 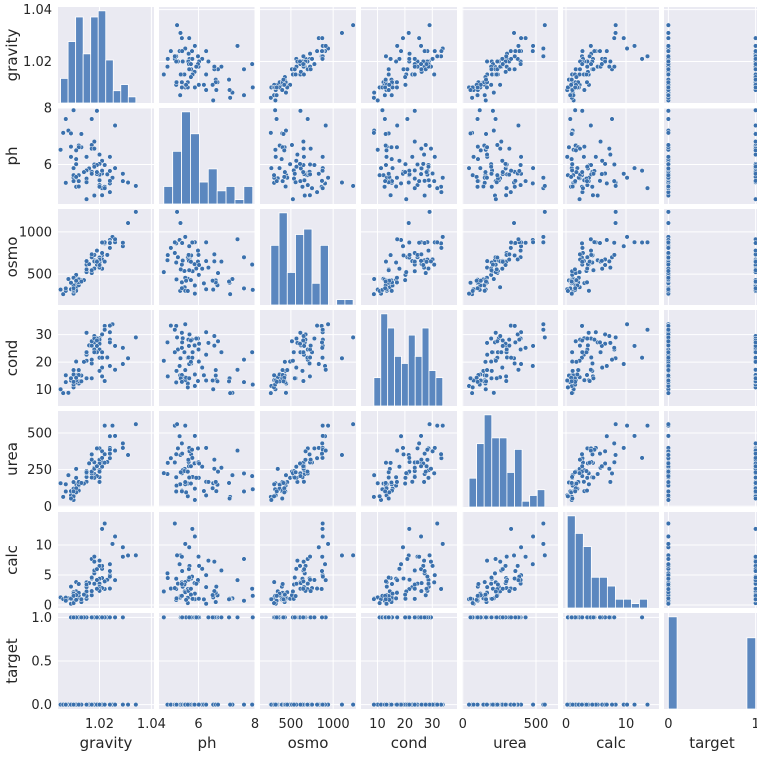 What do you see at coordinates (611, 55) in the screenshot?
I see `panel-gravity-vs-calc` at bounding box center [611, 55].